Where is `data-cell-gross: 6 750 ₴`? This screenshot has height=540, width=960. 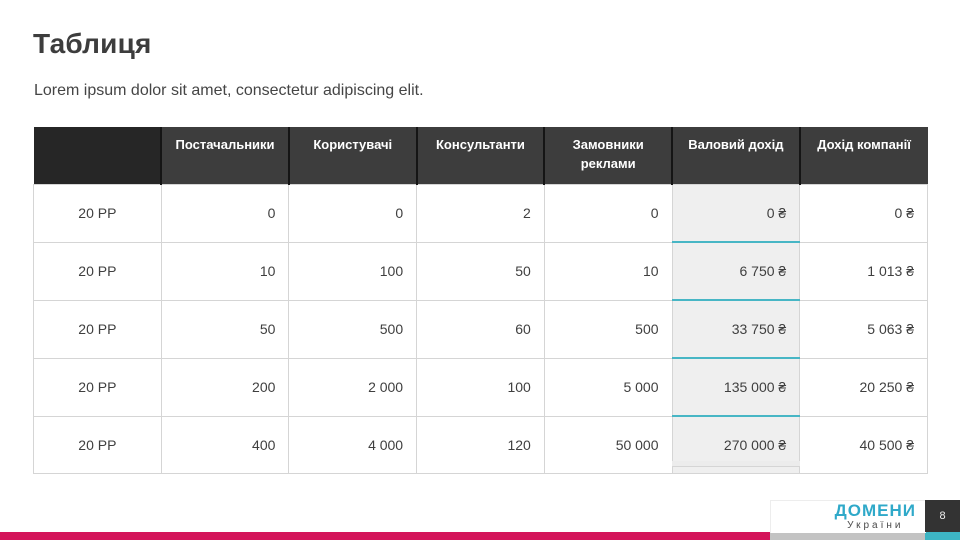 data-cell-gross: 6 750 ₴ is located at coordinates (736, 271).